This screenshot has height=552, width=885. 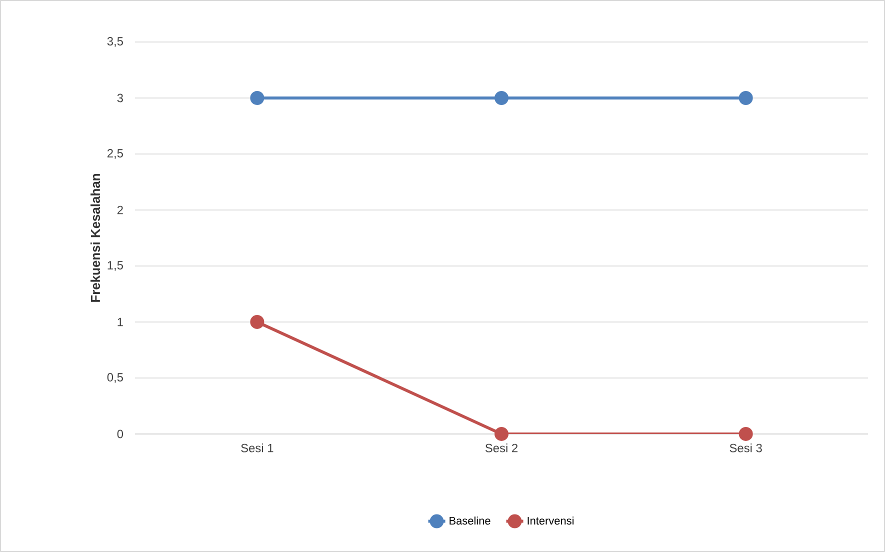 I want to click on x-tick-label: Sesi 2, so click(x=501, y=448).